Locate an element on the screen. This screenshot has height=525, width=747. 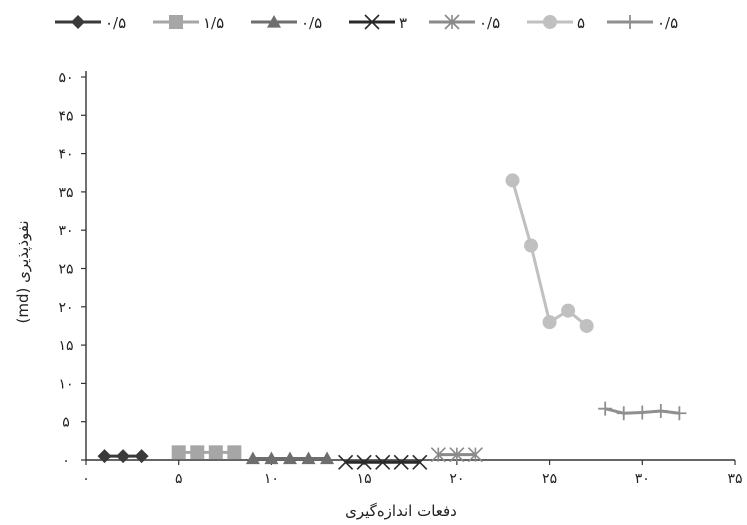
legend-item: ۱/۵ is located at coordinates (188, 23).